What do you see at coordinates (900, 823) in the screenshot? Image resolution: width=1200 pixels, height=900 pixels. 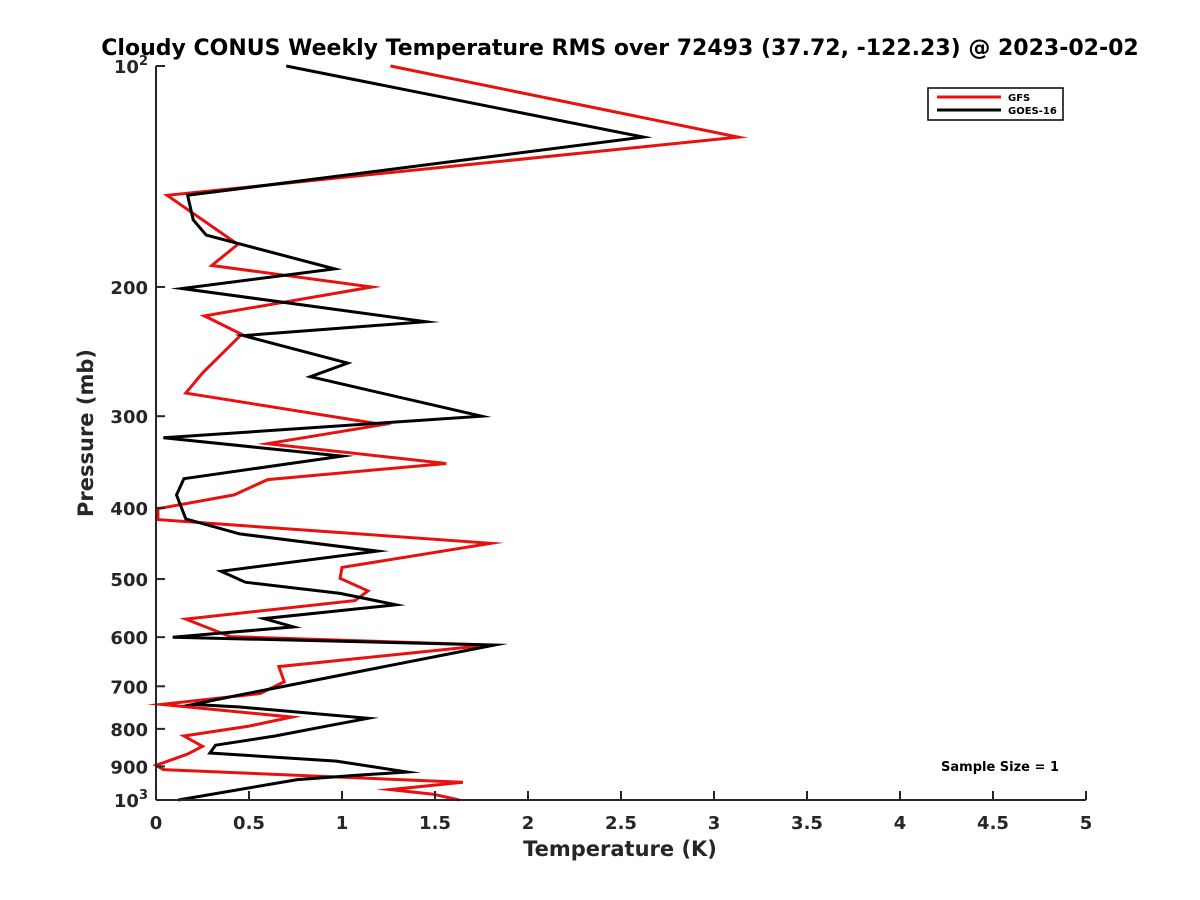 I see `x-tick-label: 4` at bounding box center [900, 823].